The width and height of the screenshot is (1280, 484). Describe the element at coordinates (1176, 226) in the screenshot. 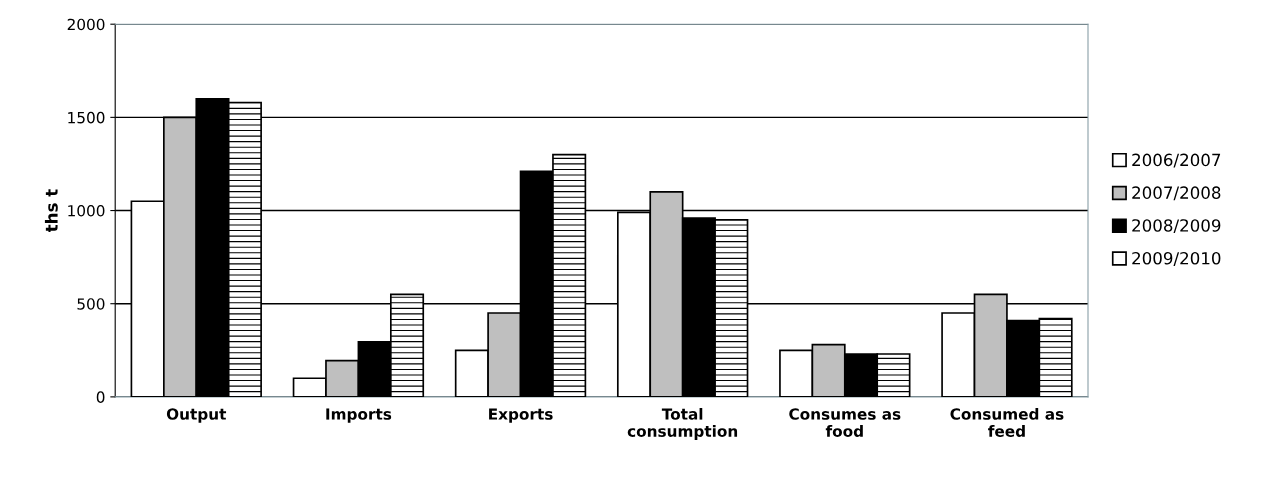

I see `legend-label: 2008/2009` at that location.